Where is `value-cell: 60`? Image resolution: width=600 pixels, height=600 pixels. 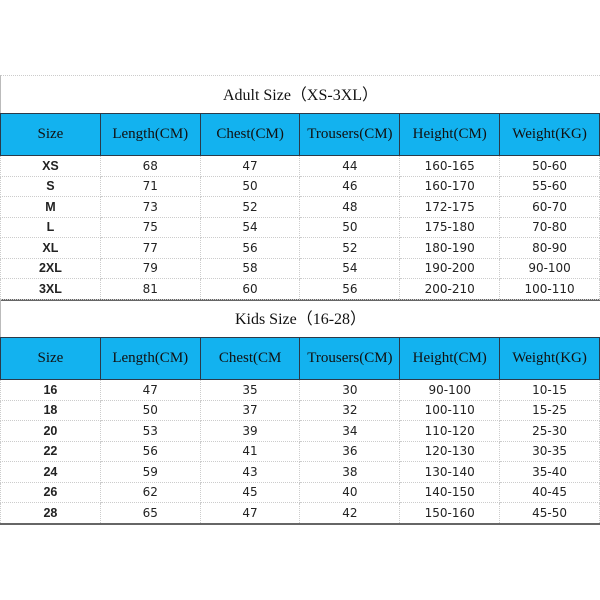
value-cell: 60 is located at coordinates (250, 289).